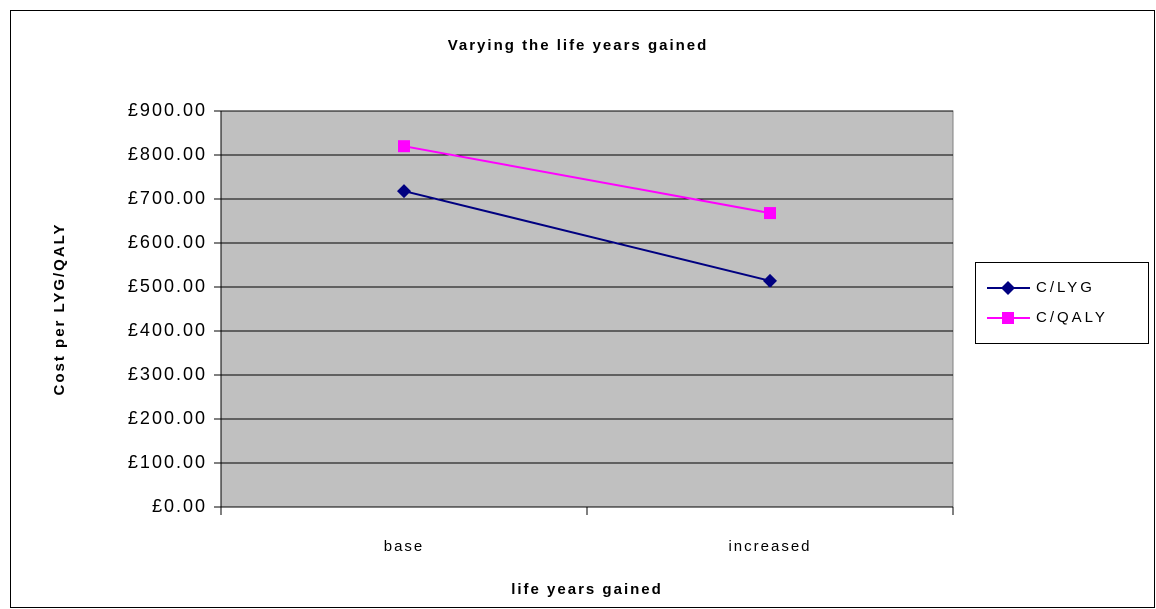 The image size is (1156, 609). What do you see at coordinates (167, 462) in the screenshot?
I see `y-tick-label: £100.00` at bounding box center [167, 462].